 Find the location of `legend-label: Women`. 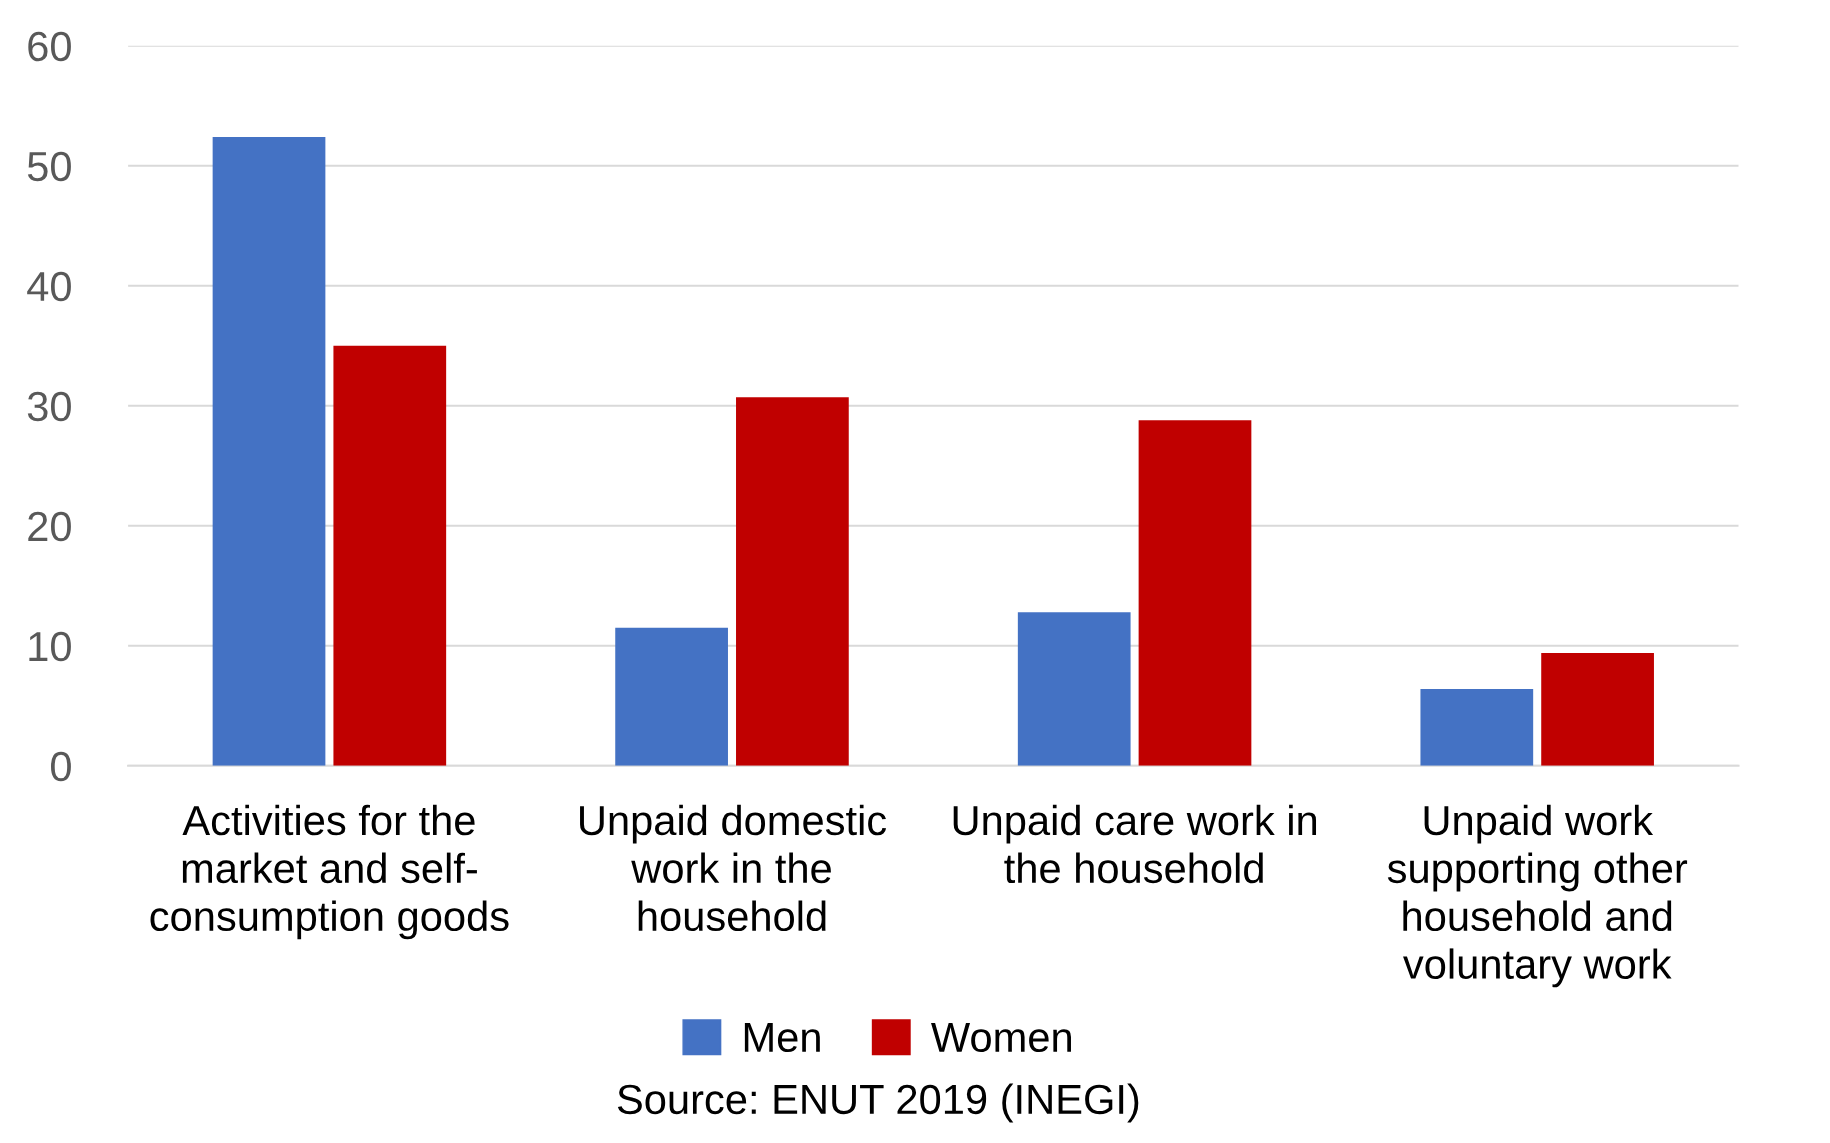

legend-label: Women is located at coordinates (1001, 1037).